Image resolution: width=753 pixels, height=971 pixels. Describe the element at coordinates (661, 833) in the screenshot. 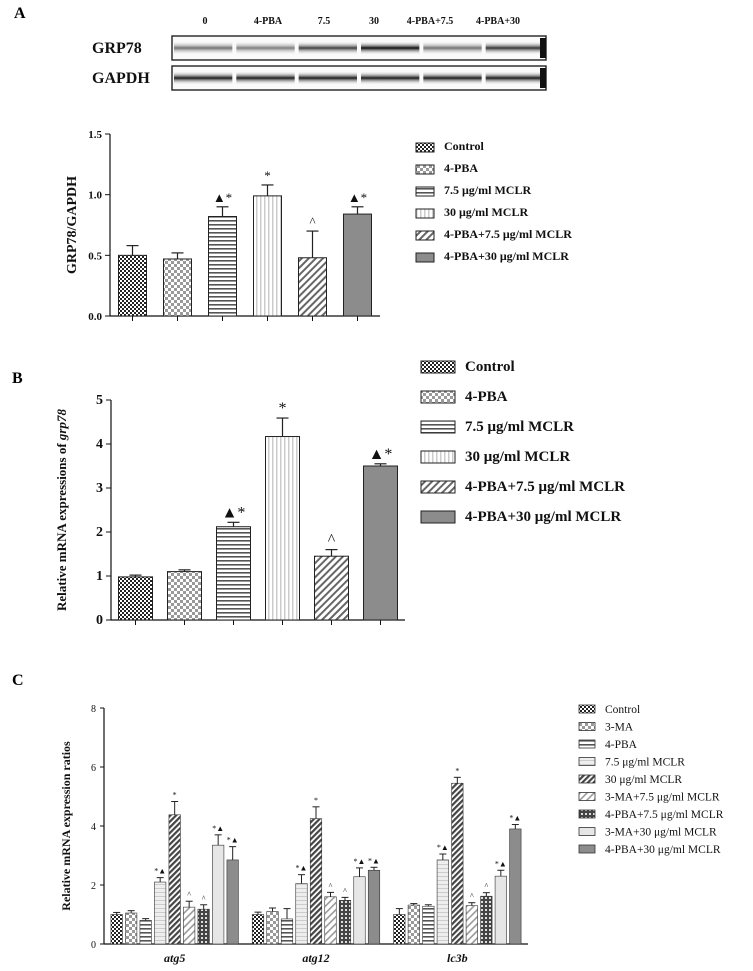

I see `legend-label: 3-MA+30 μg/ml MCLR` at that location.